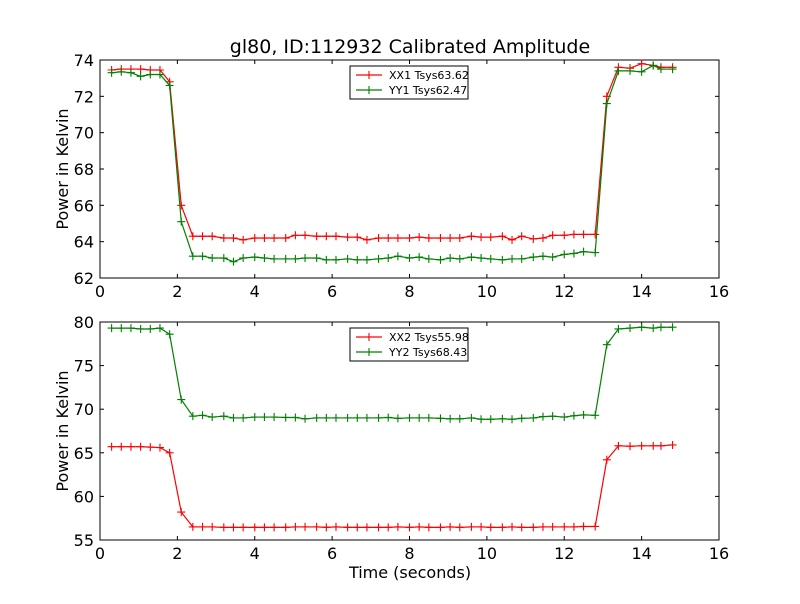  What do you see at coordinates (84, 96) in the screenshot?
I see `y-tick-label: 72` at bounding box center [84, 96].